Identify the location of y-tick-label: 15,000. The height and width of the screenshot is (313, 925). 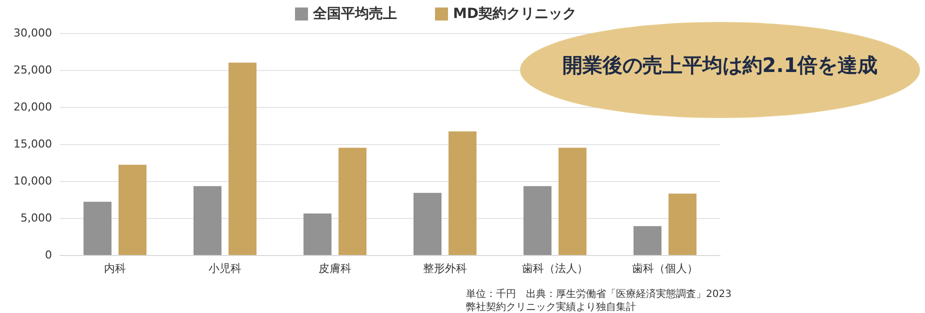
(33, 144).